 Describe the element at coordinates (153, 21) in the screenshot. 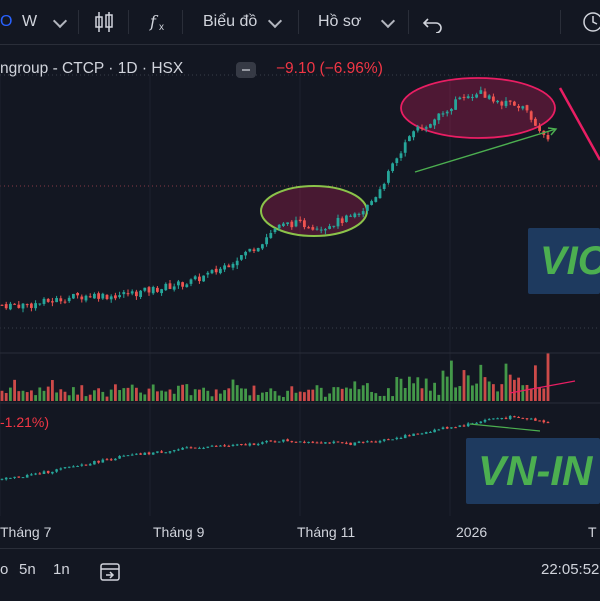

I see `indicators-fx-icon: f` at that location.